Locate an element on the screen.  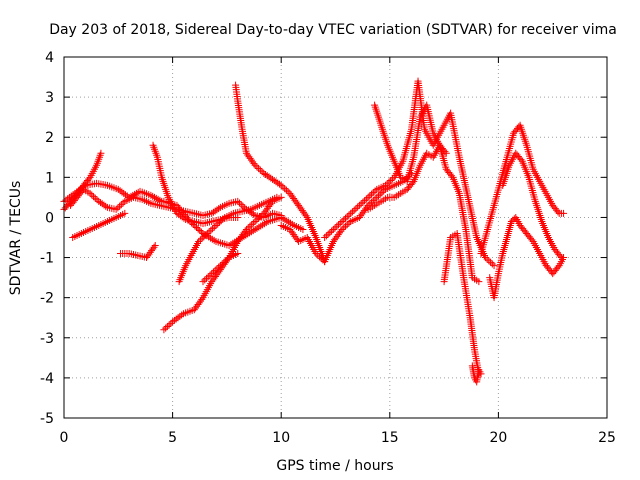
x-tick-label: 5 is located at coordinates (172, 438).